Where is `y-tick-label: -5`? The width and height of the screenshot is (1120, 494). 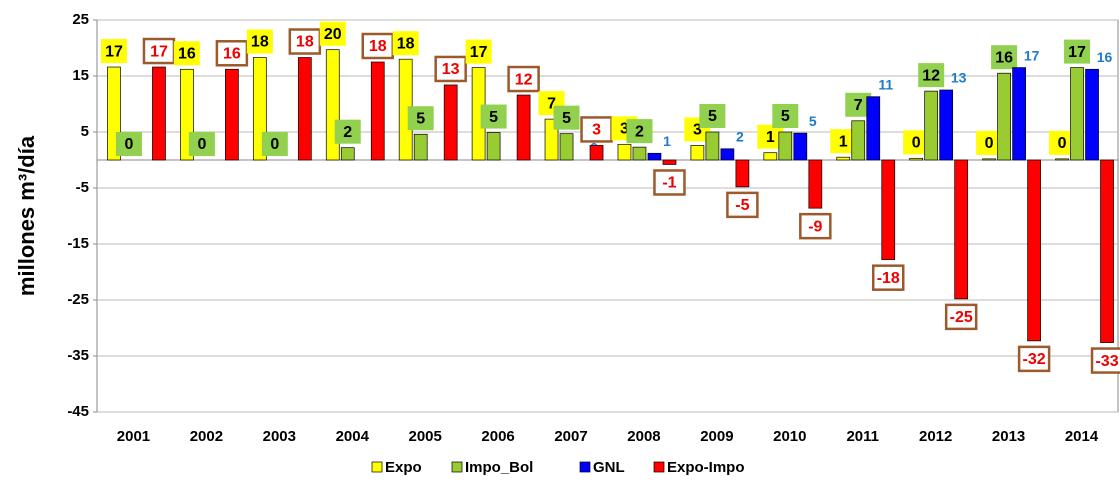
y-tick-label: -5 is located at coordinates (82, 187).